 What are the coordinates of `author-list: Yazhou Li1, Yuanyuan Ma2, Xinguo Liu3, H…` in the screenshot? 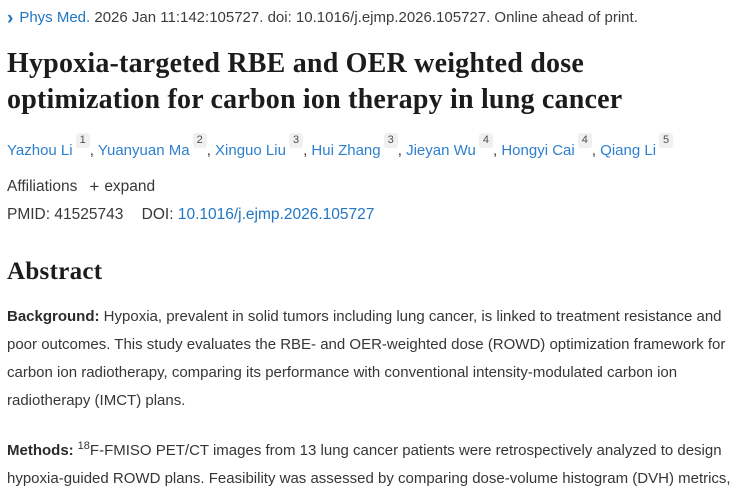 It's located at (373, 147).